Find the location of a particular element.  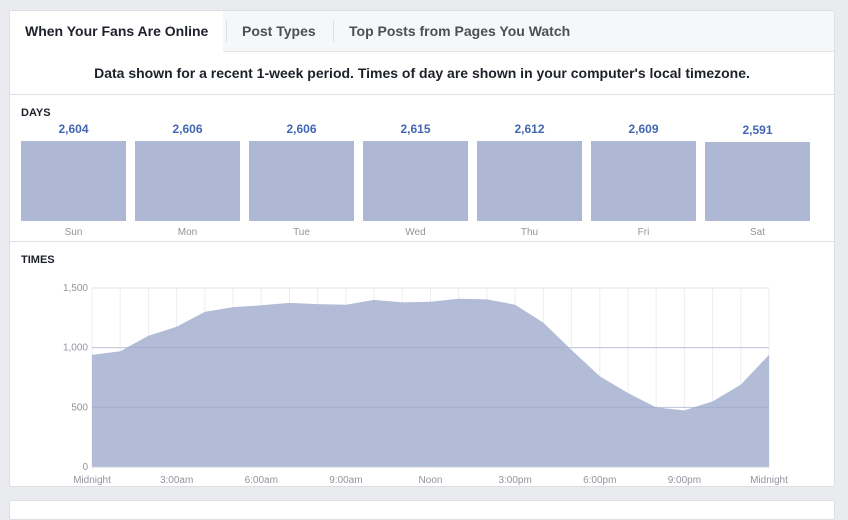

x-tick-label: Noon is located at coordinates (431, 480).